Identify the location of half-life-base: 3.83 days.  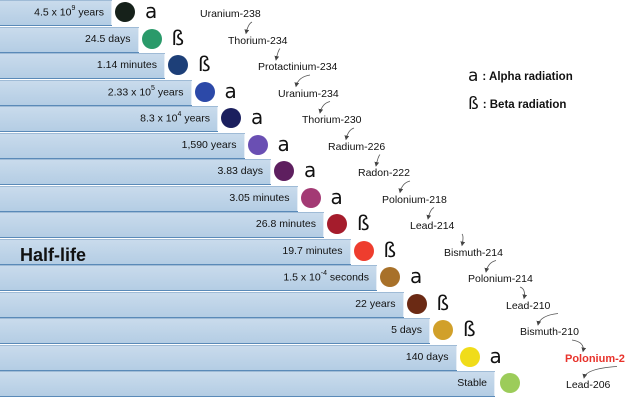
(240, 171).